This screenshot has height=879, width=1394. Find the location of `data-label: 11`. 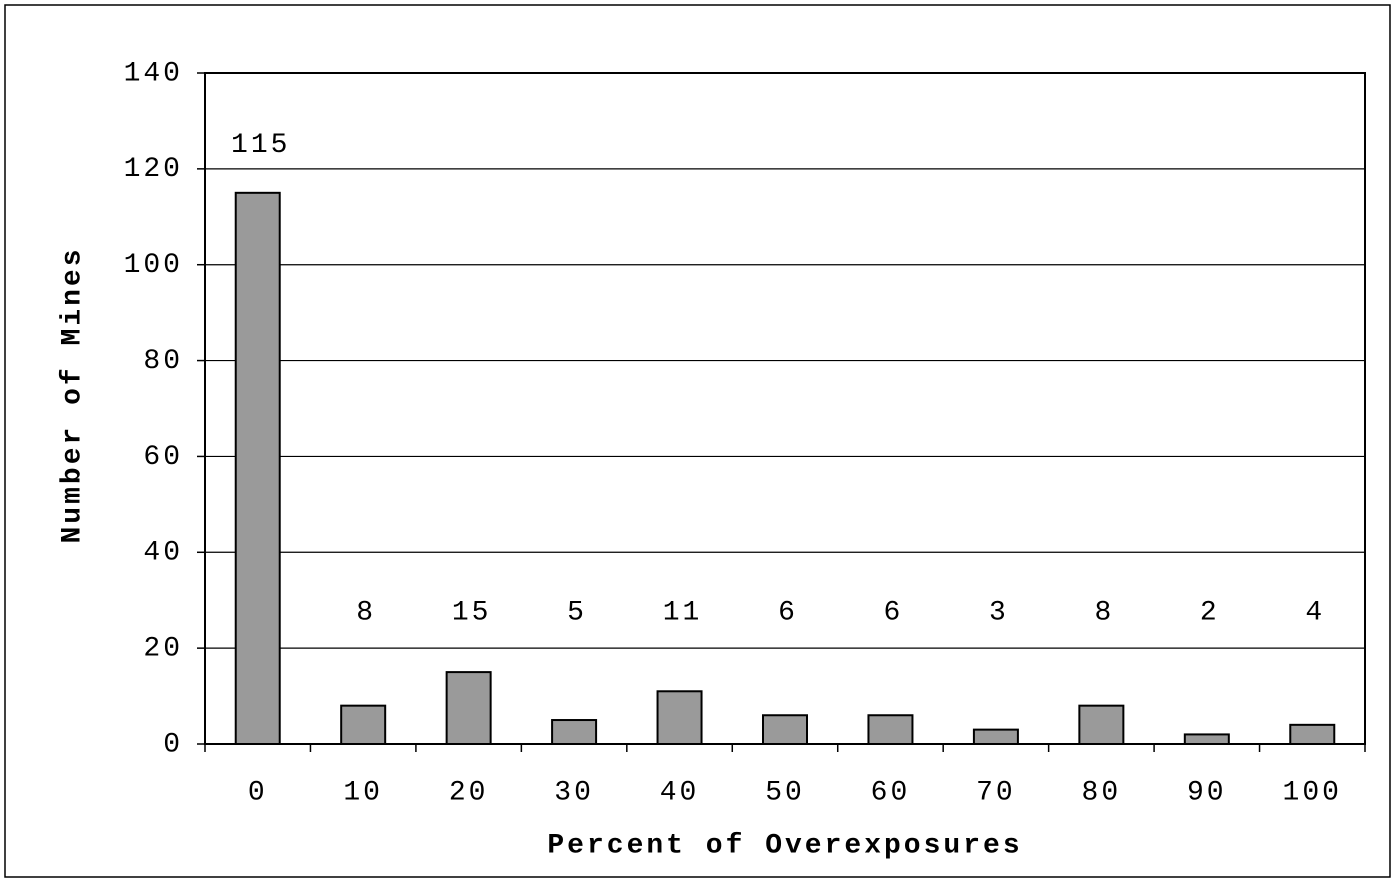

data-label: 11 is located at coordinates (683, 612).